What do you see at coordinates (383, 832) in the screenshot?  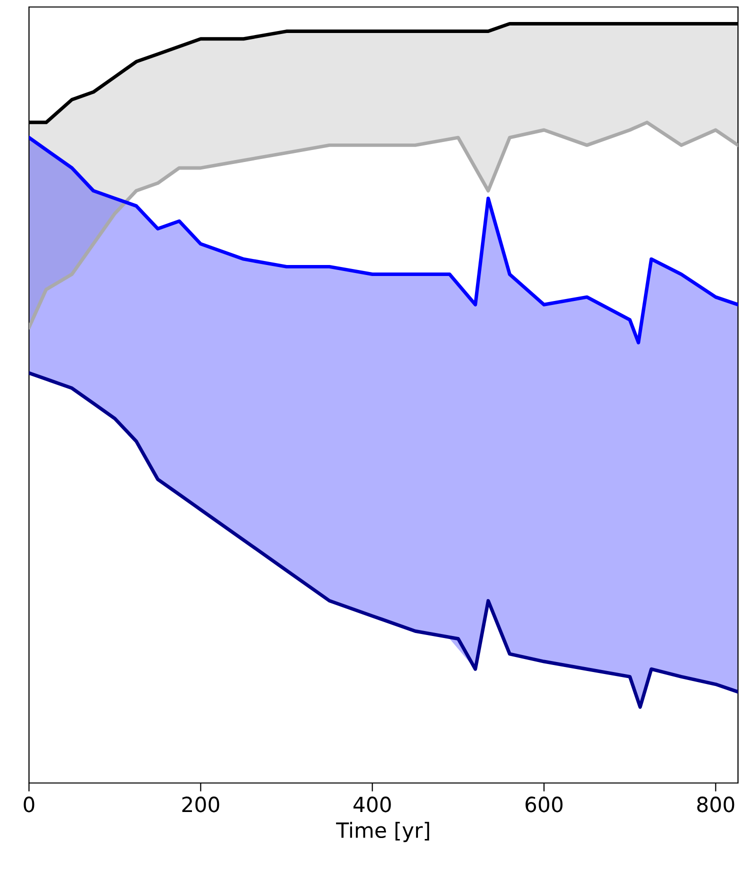 I see `x-axis-title: Time [yr]` at bounding box center [383, 832].